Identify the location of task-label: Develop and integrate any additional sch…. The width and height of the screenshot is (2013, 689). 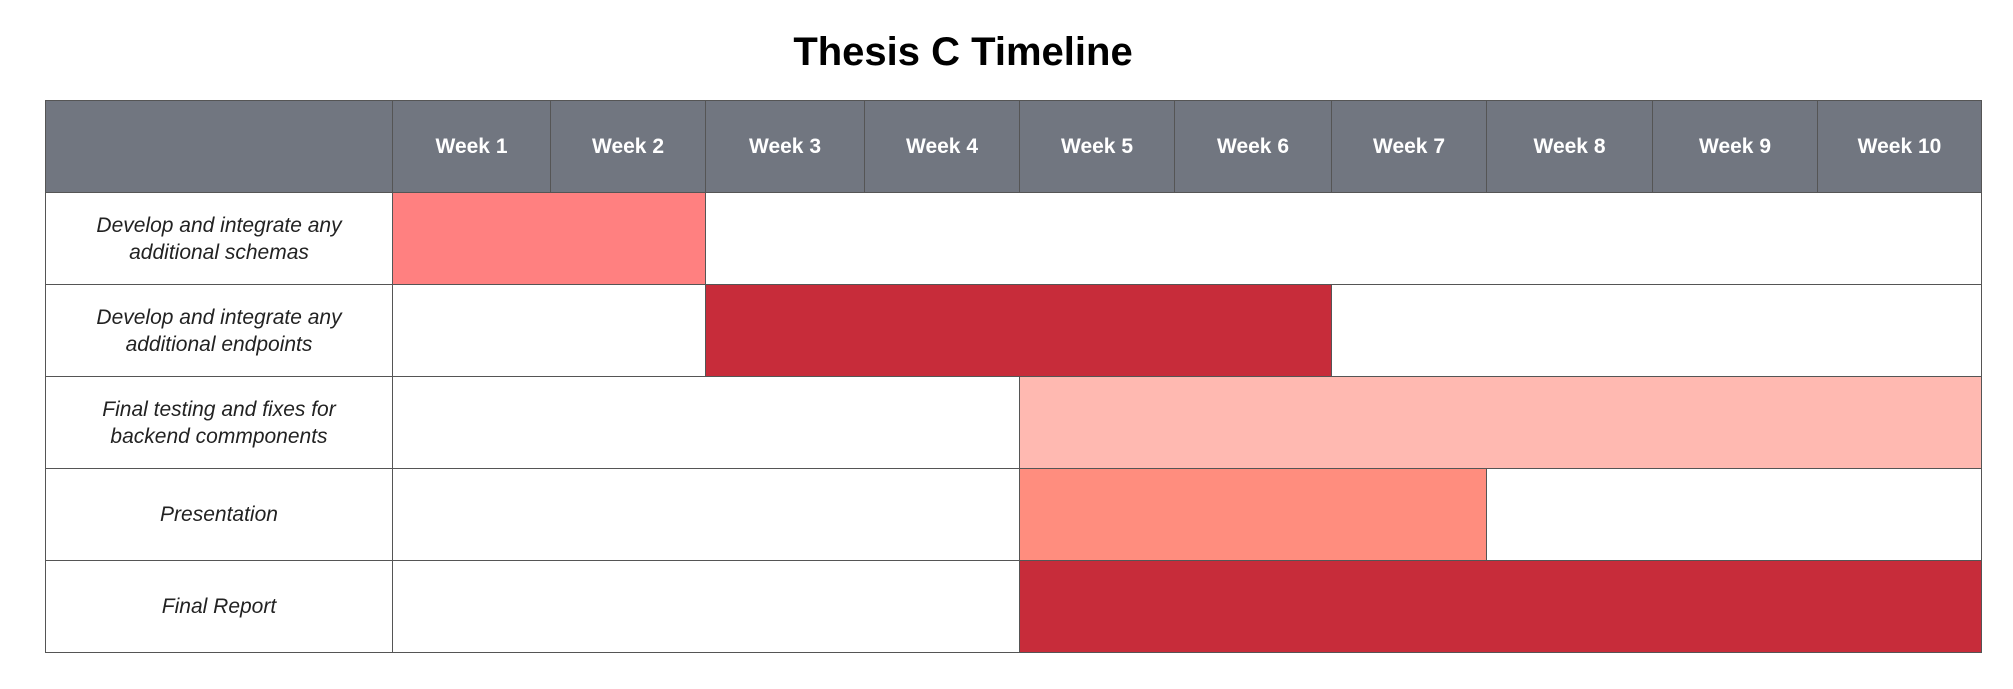
(219, 238).